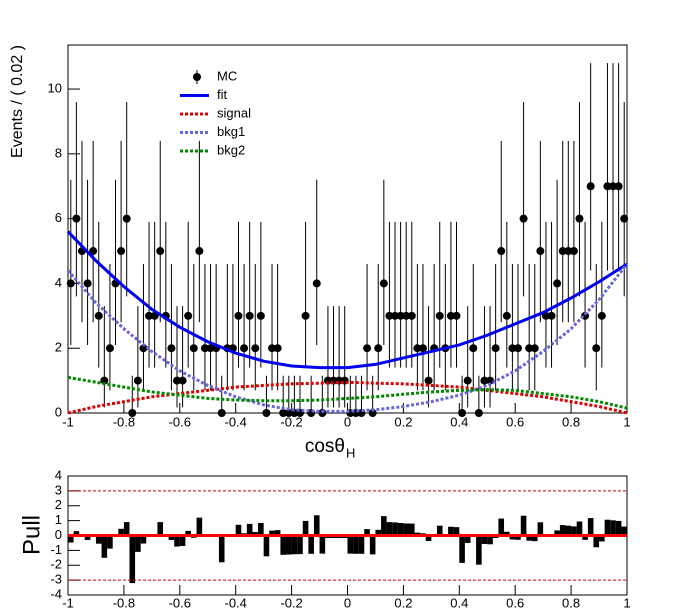 This screenshot has height=612, width=696. What do you see at coordinates (58, 347) in the screenshot?
I see `y-tick-label: 2` at bounding box center [58, 347].